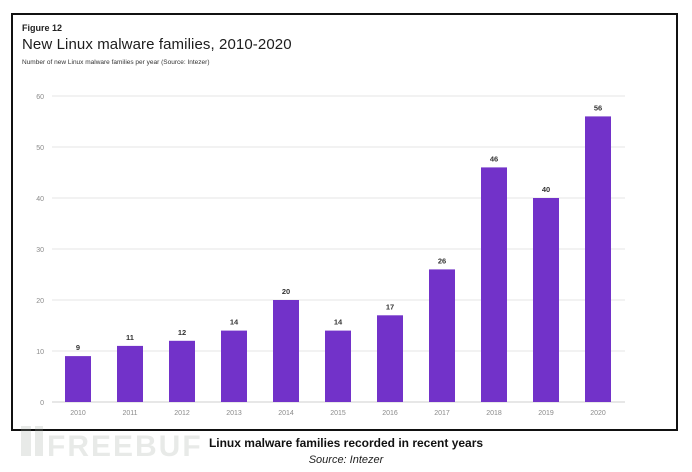 This screenshot has height=472, width=692. Describe the element at coordinates (129, 413) in the screenshot. I see `x-tick-label: 2011` at that location.